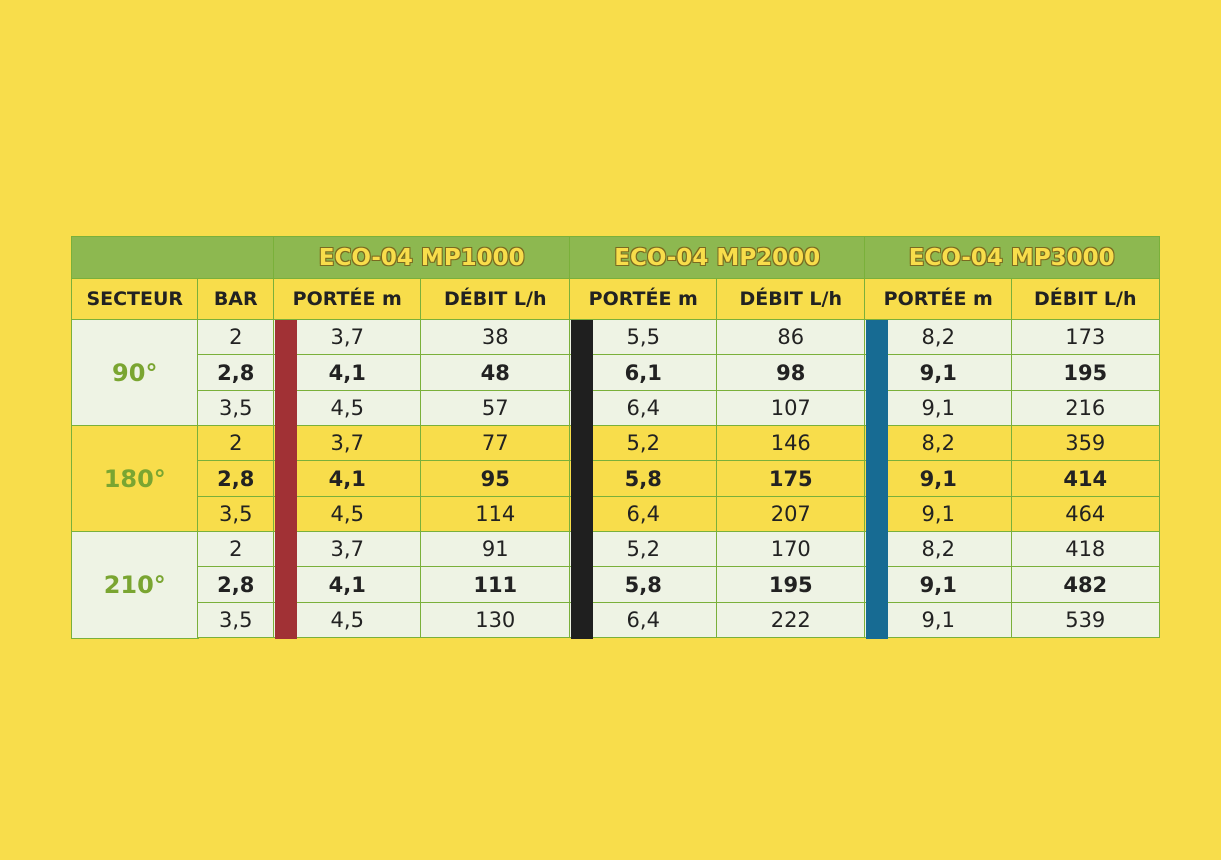 Image resolution: width=1221 pixels, height=860 pixels. I want to click on cell: 77, so click(495, 443).